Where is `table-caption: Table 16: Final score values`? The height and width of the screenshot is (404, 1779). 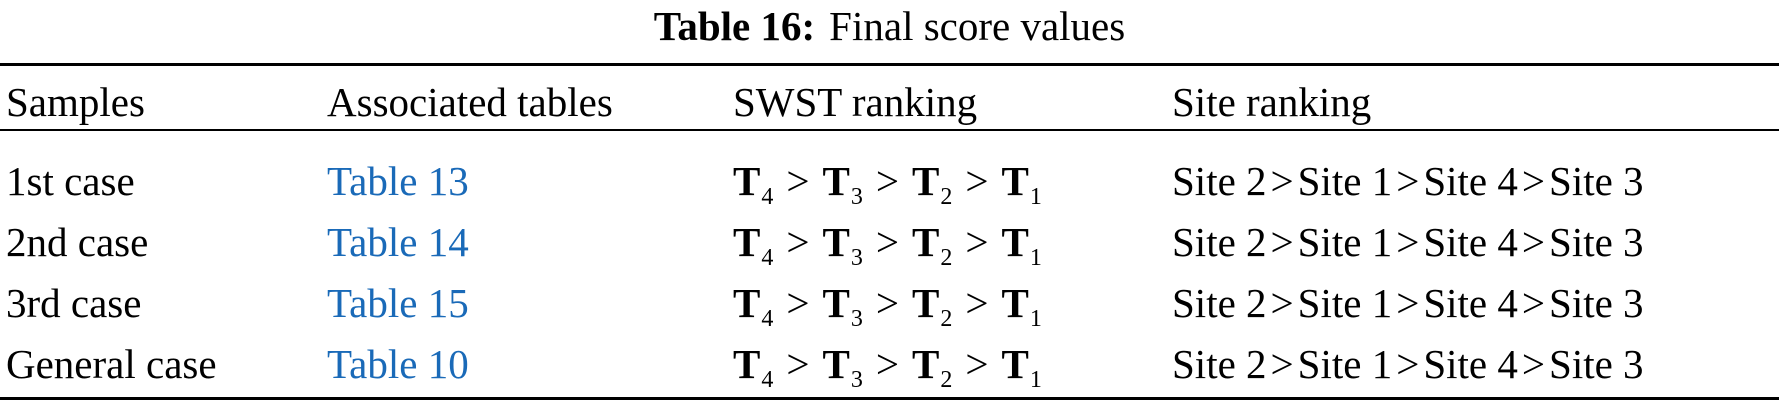 table-caption: Table 16: Final score values is located at coordinates (889, 25).